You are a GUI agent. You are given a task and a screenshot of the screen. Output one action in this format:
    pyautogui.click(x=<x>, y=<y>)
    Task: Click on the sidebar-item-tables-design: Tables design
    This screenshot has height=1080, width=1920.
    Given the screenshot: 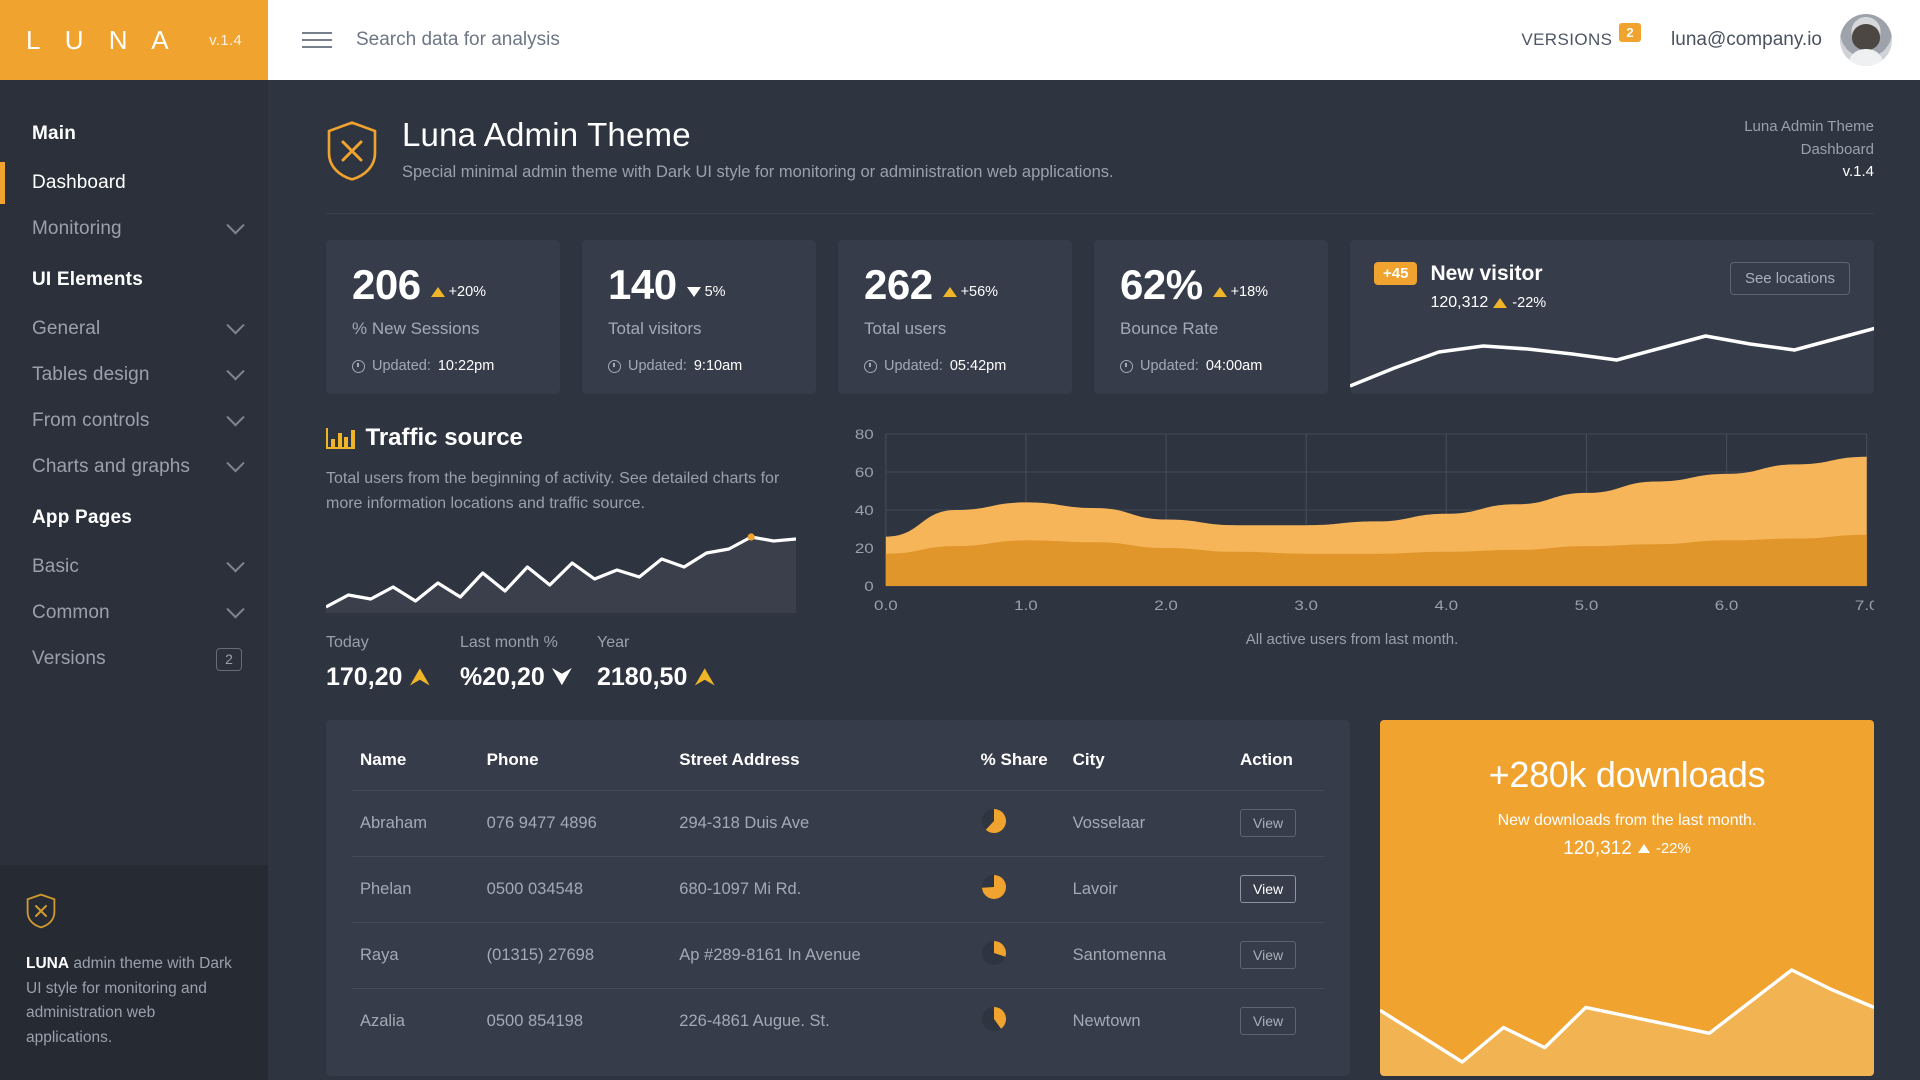 What is the action you would take?
    pyautogui.click(x=134, y=375)
    